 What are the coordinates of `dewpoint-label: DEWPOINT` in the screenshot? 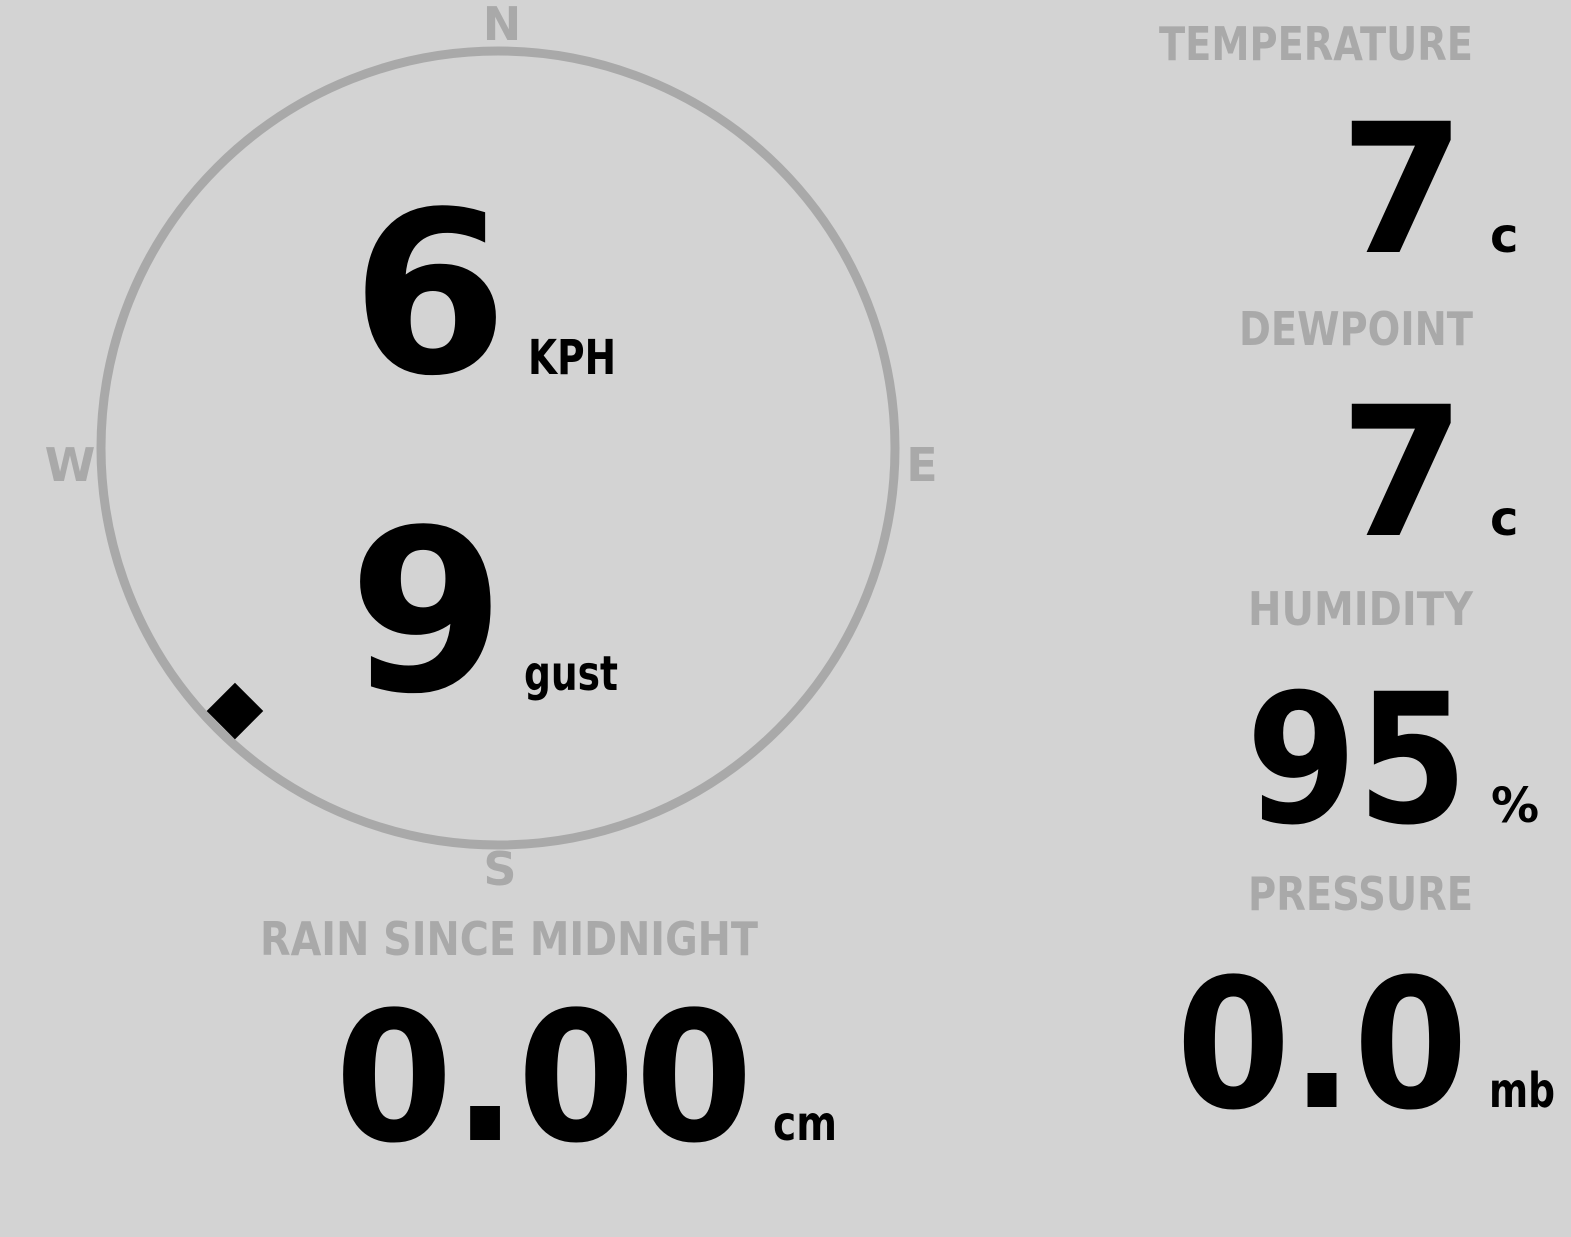 It's located at (1356, 329).